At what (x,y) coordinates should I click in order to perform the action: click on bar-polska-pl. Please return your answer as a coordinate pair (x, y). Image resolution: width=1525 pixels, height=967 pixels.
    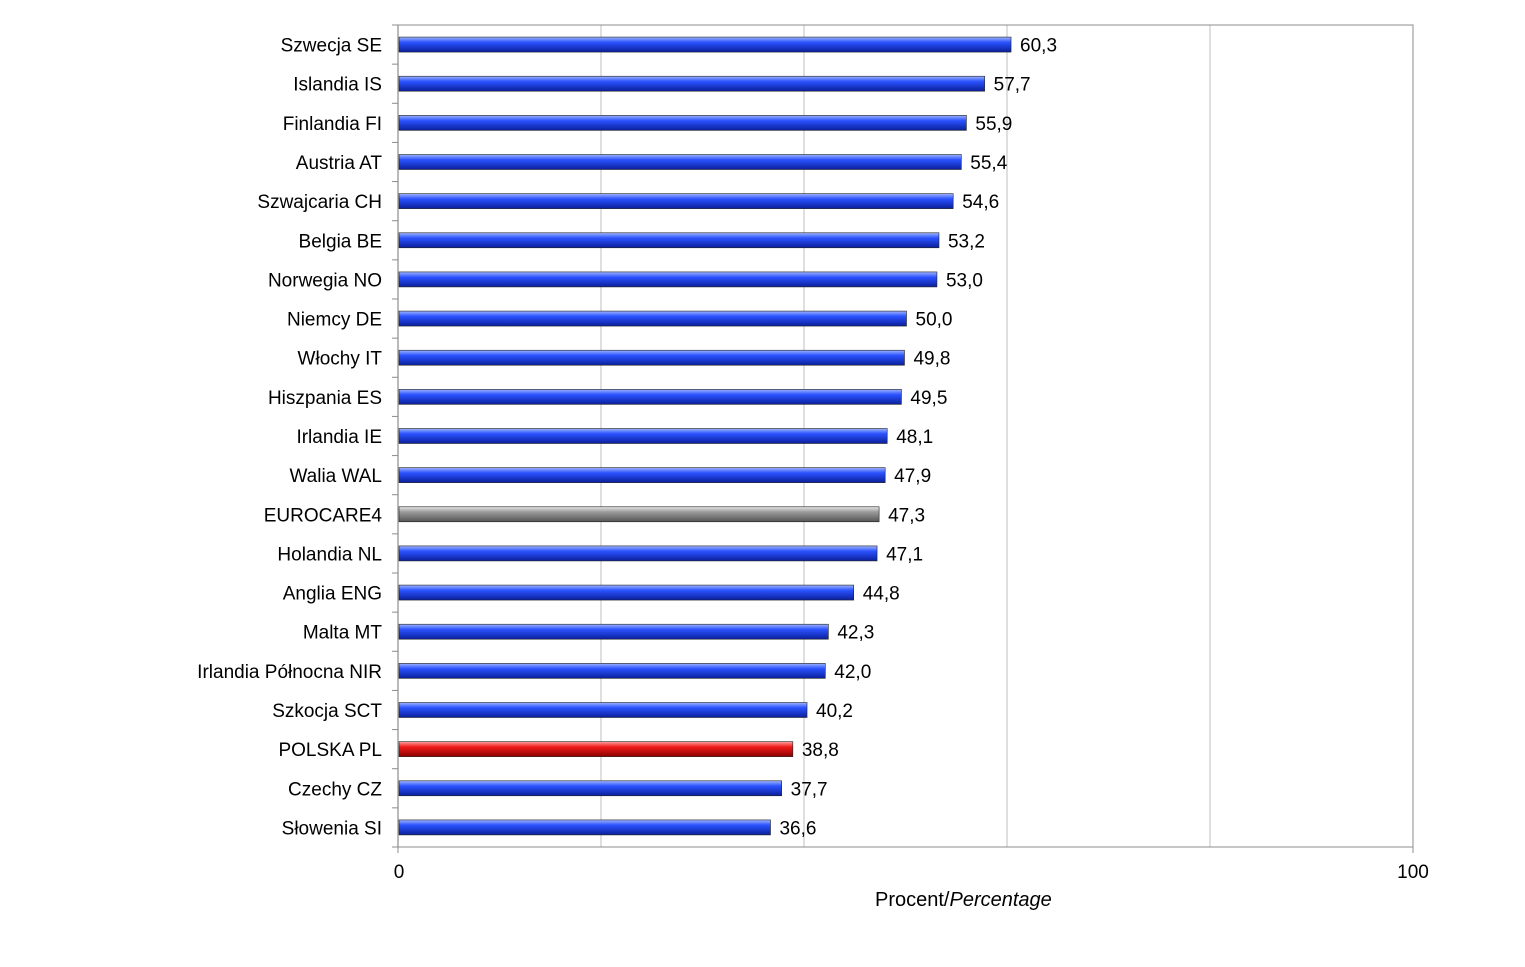
    Looking at the image, I should click on (596, 749).